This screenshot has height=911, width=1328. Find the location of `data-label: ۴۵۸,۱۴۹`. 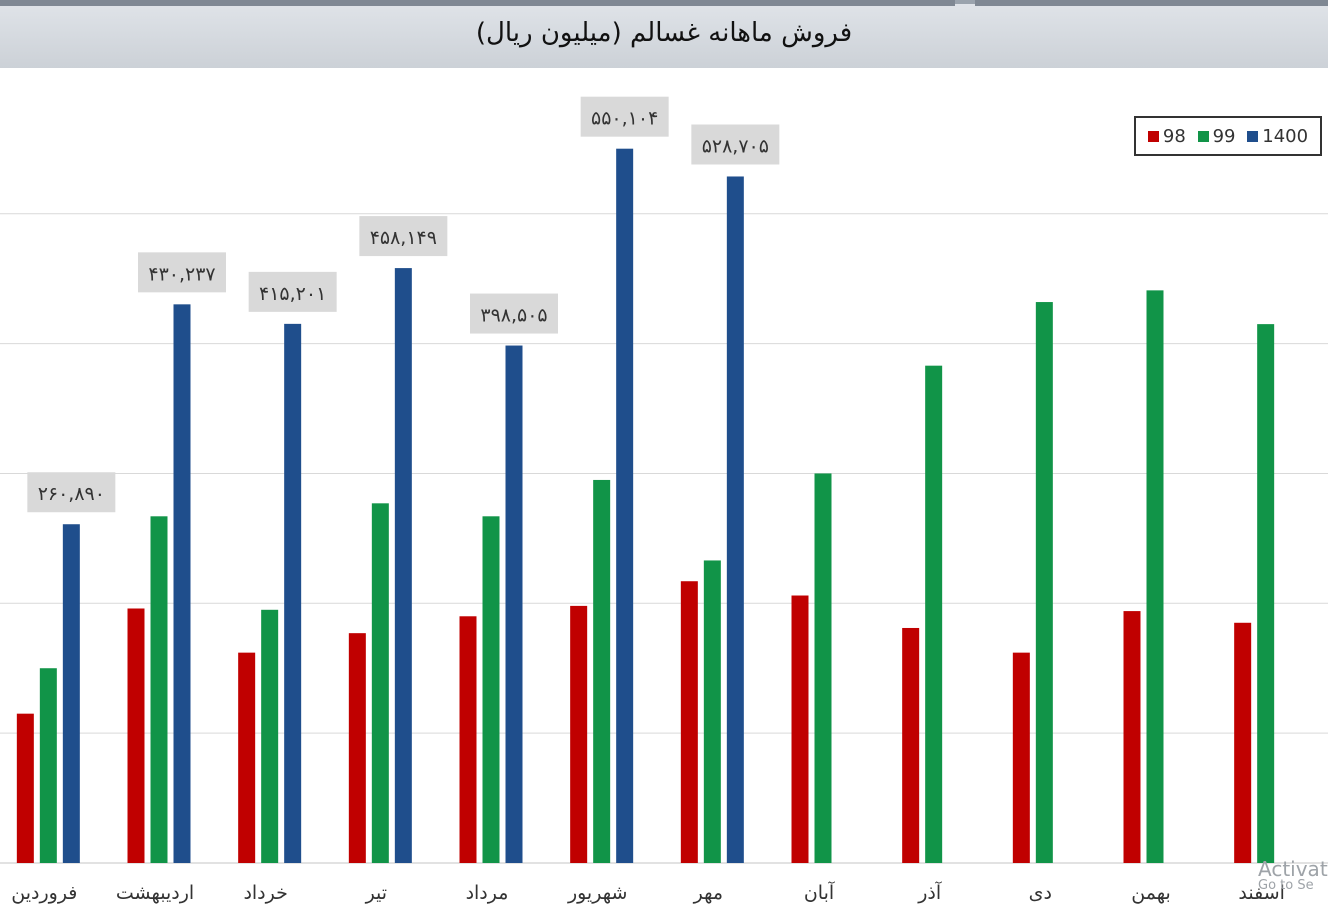

data-label: ۴۵۸,۱۴۹ is located at coordinates (403, 238).